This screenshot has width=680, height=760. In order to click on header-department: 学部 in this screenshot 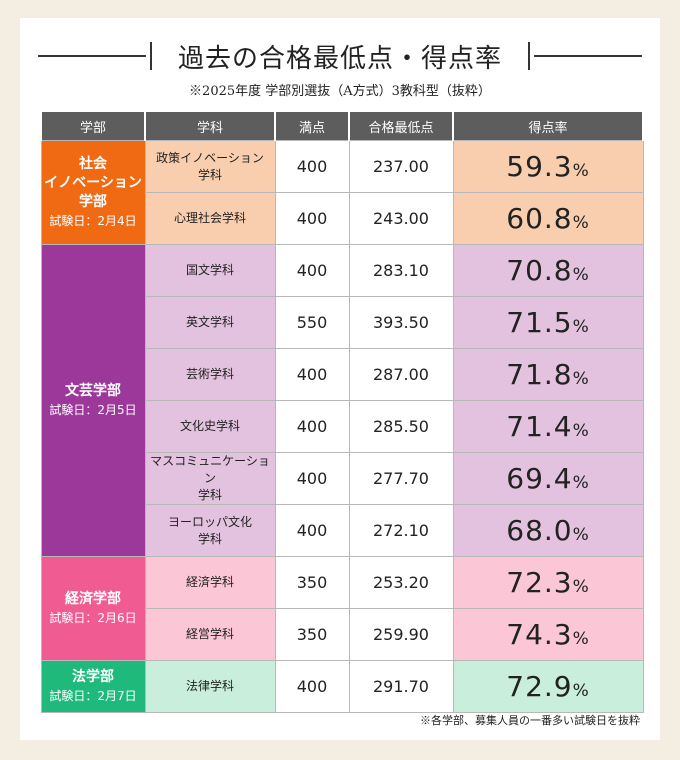, I will do `click(93, 126)`.